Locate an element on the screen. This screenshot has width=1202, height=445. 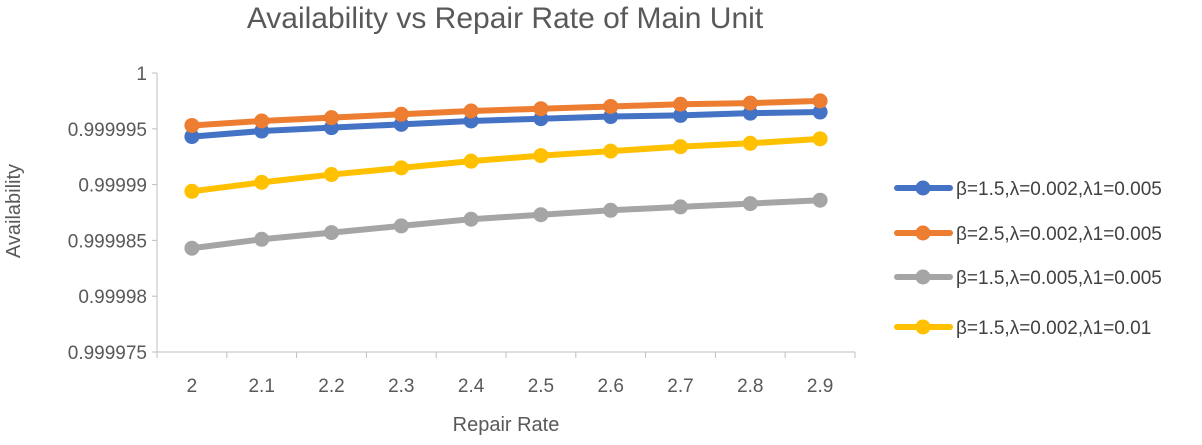
x-tick-label: 2.4 is located at coordinates (471, 386).